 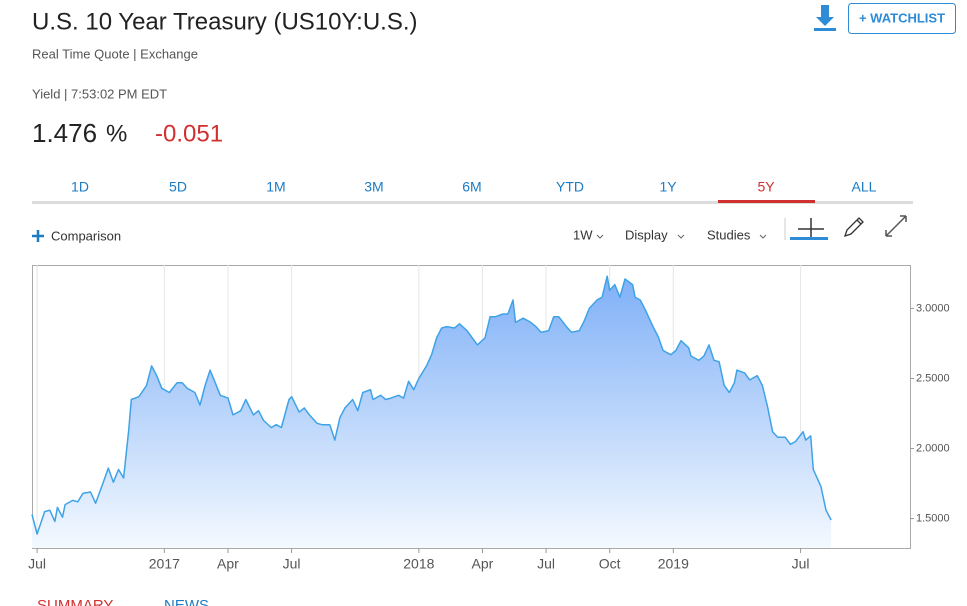 I want to click on display-menu: Display, so click(x=646, y=234).